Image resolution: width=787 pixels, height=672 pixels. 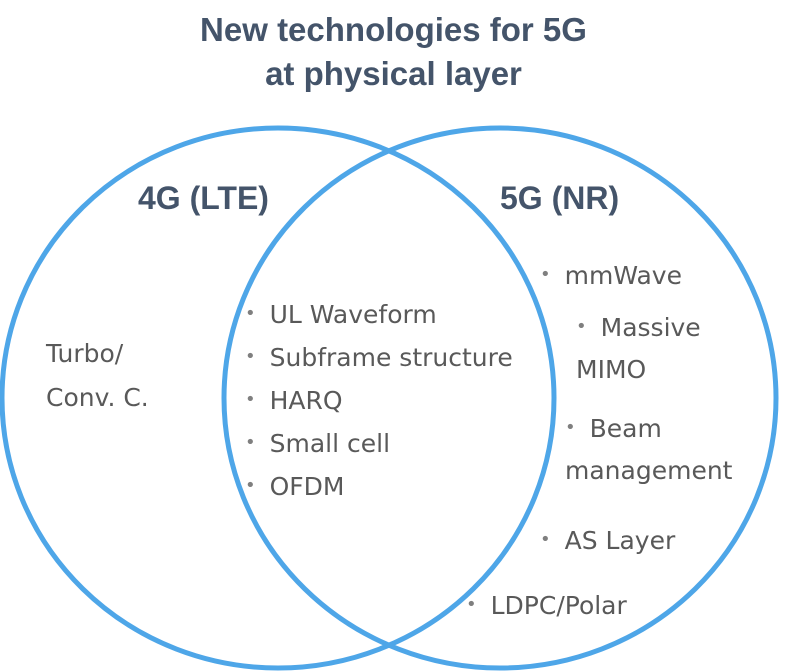 I want to click on item-beam-management-line2: management, so click(x=649, y=470).